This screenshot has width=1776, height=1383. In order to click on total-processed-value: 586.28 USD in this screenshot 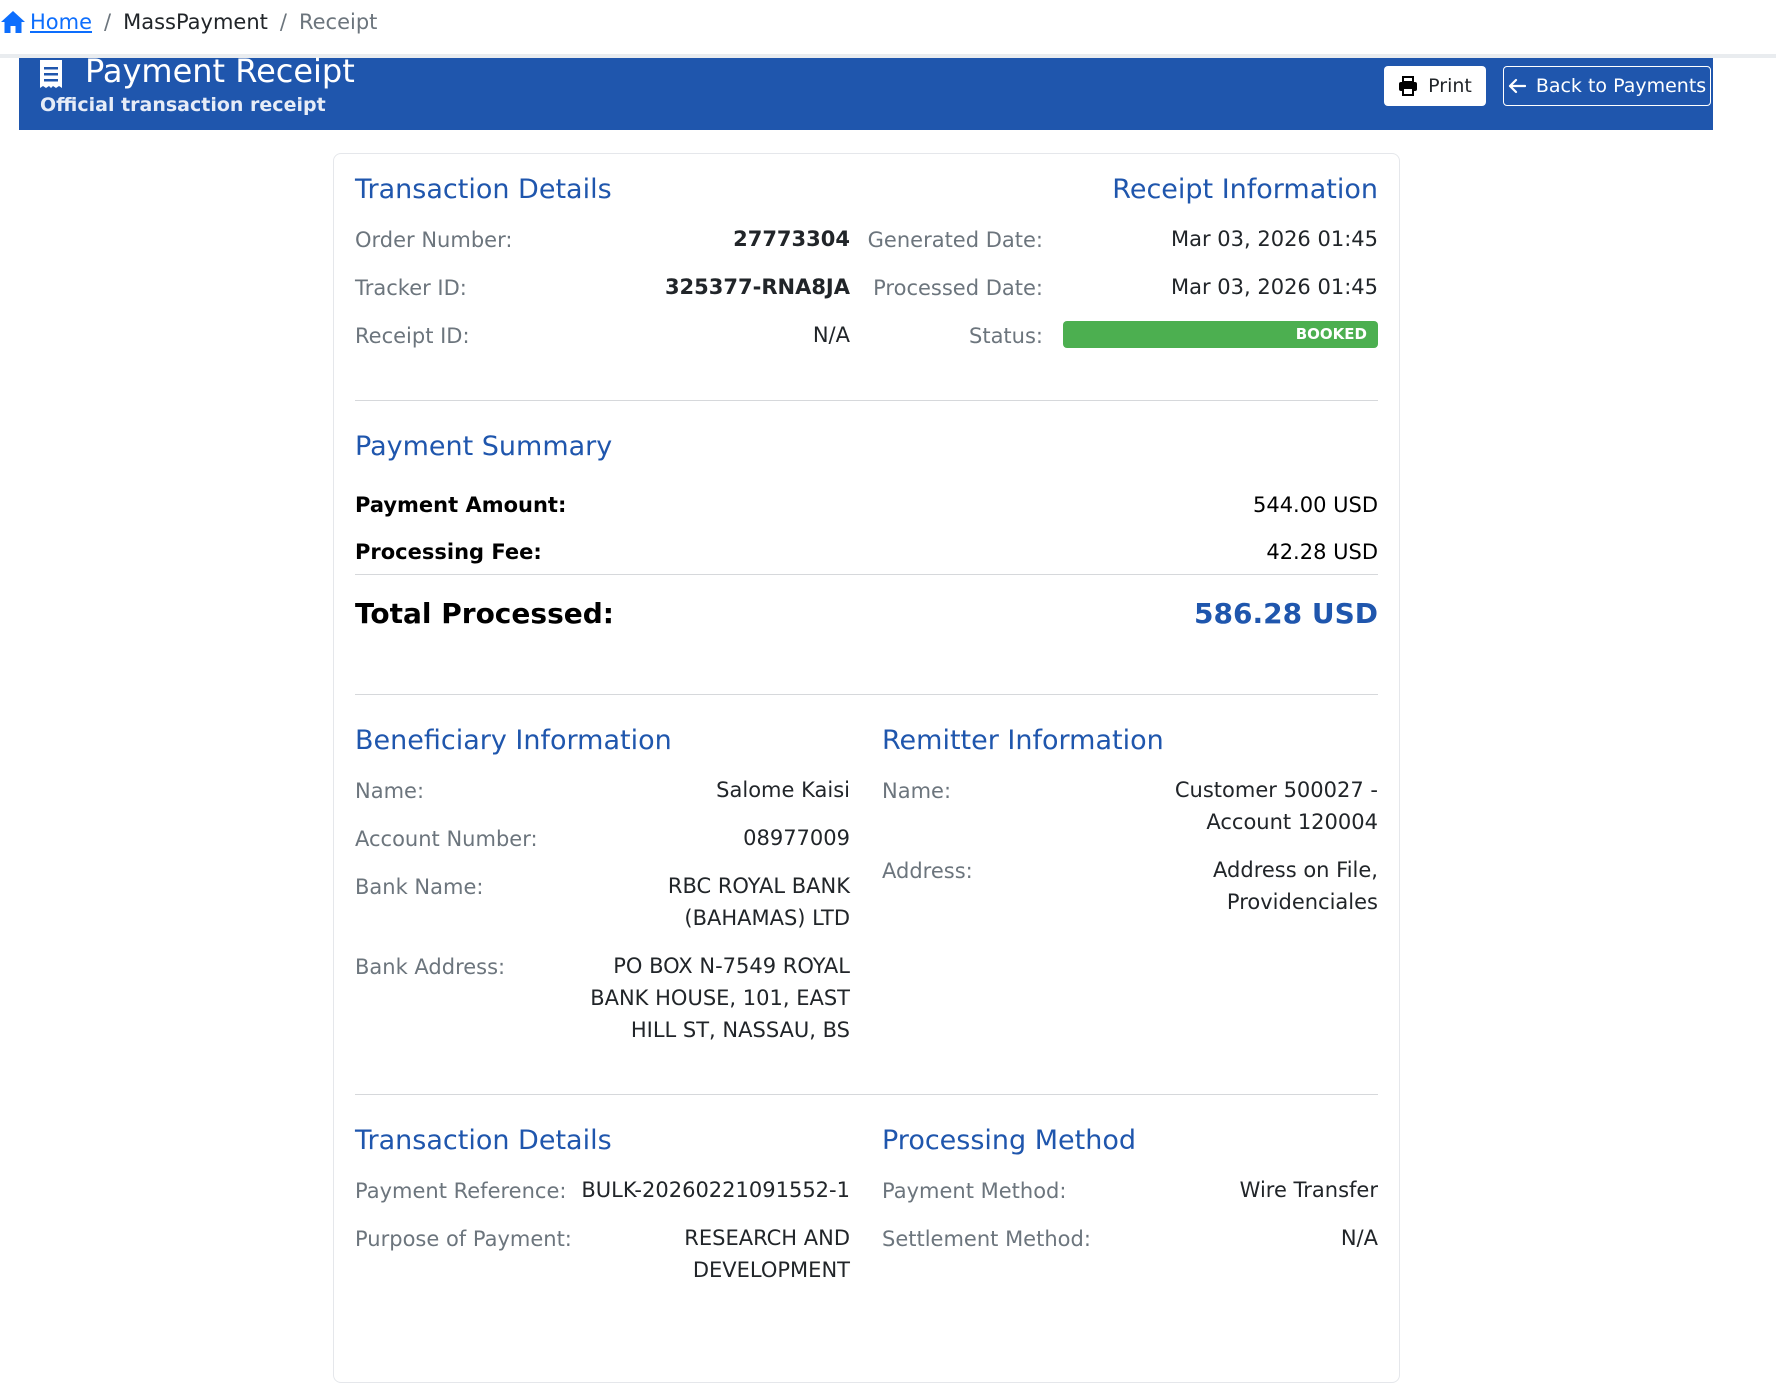, I will do `click(1286, 613)`.